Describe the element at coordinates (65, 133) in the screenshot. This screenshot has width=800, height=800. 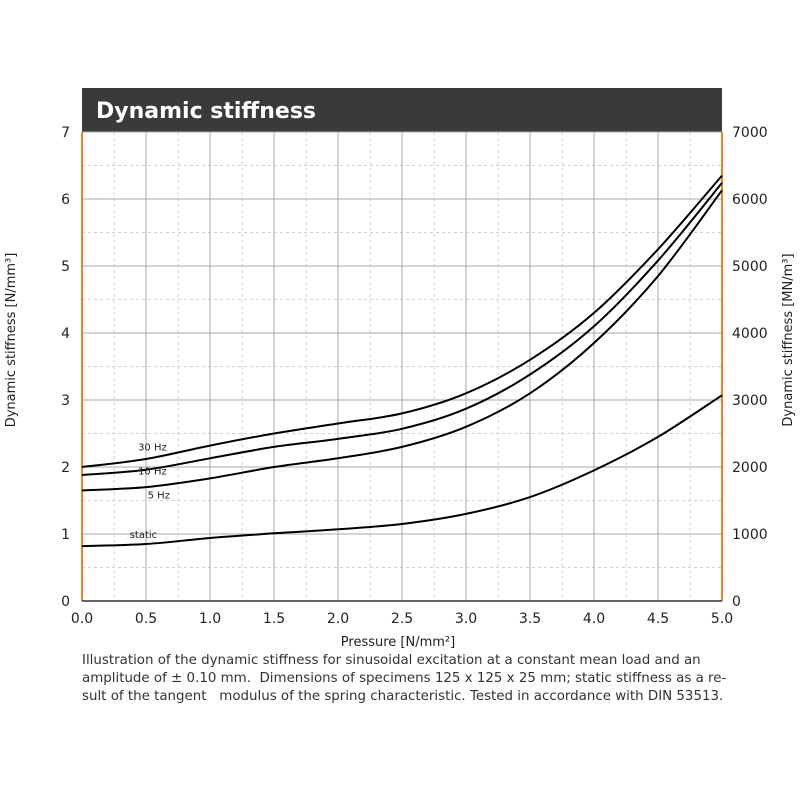
I see `y-tick-label-left: 7` at that location.